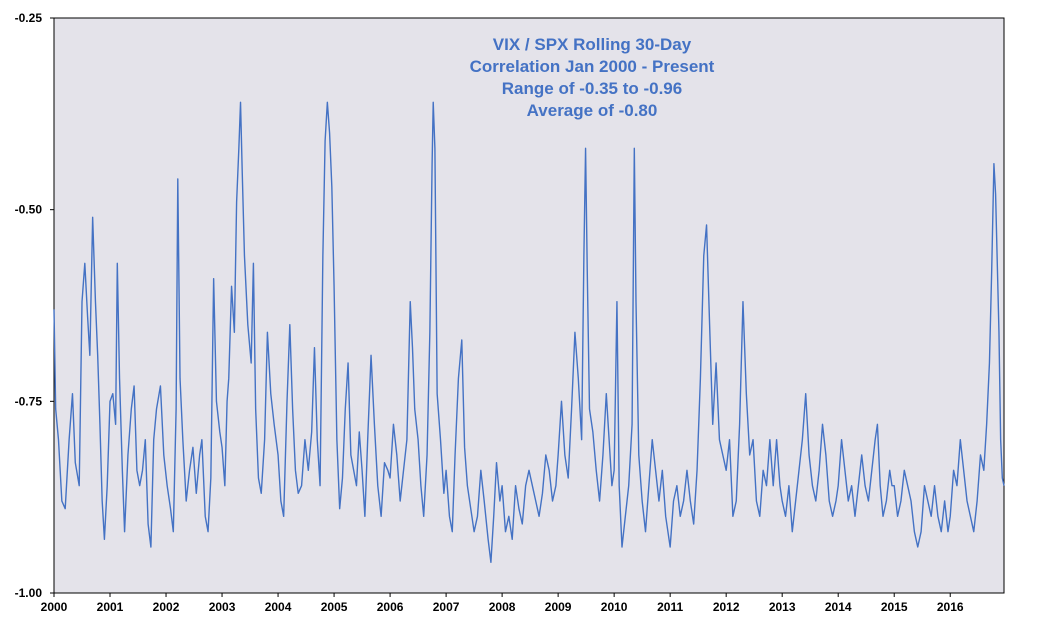 Image resolution: width=1038 pixels, height=636 pixels. I want to click on x-tick-label: 2012, so click(726, 607).